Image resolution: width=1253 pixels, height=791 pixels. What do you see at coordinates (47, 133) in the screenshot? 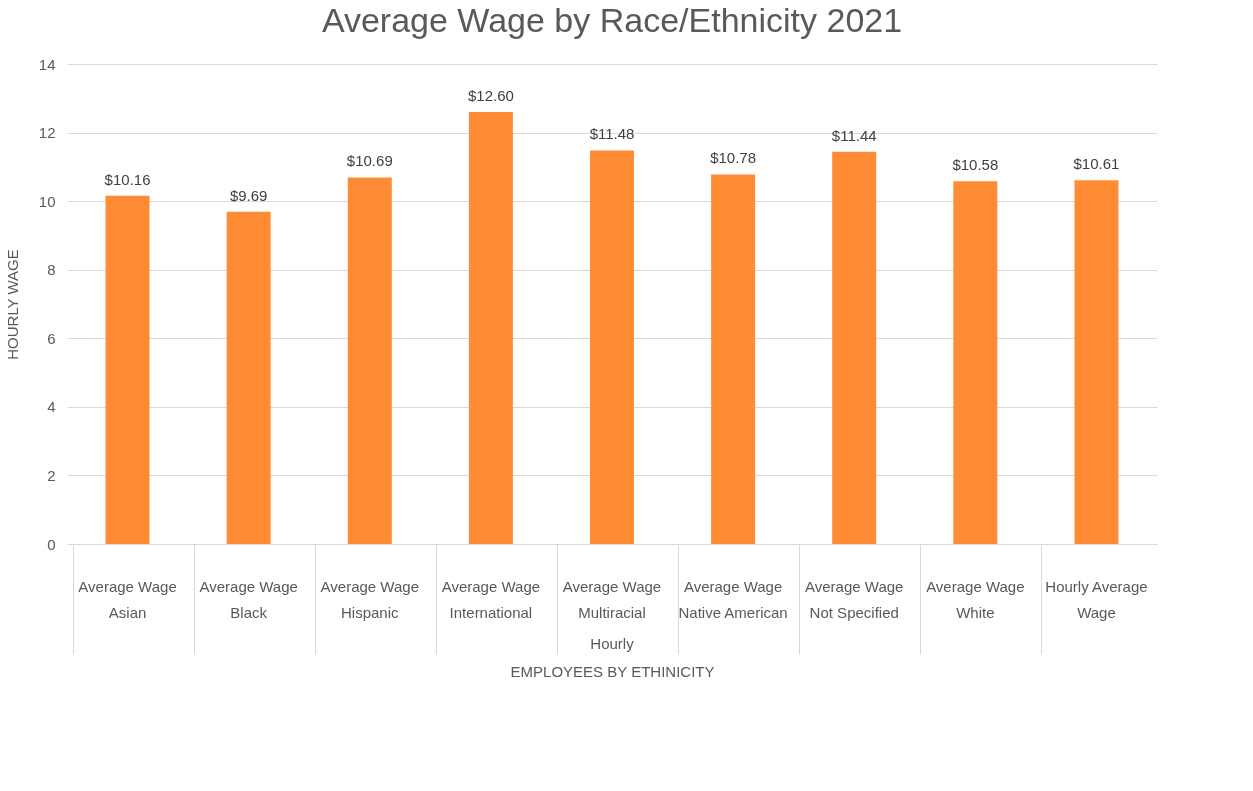
I see `y-tick-label: 12` at bounding box center [47, 133].